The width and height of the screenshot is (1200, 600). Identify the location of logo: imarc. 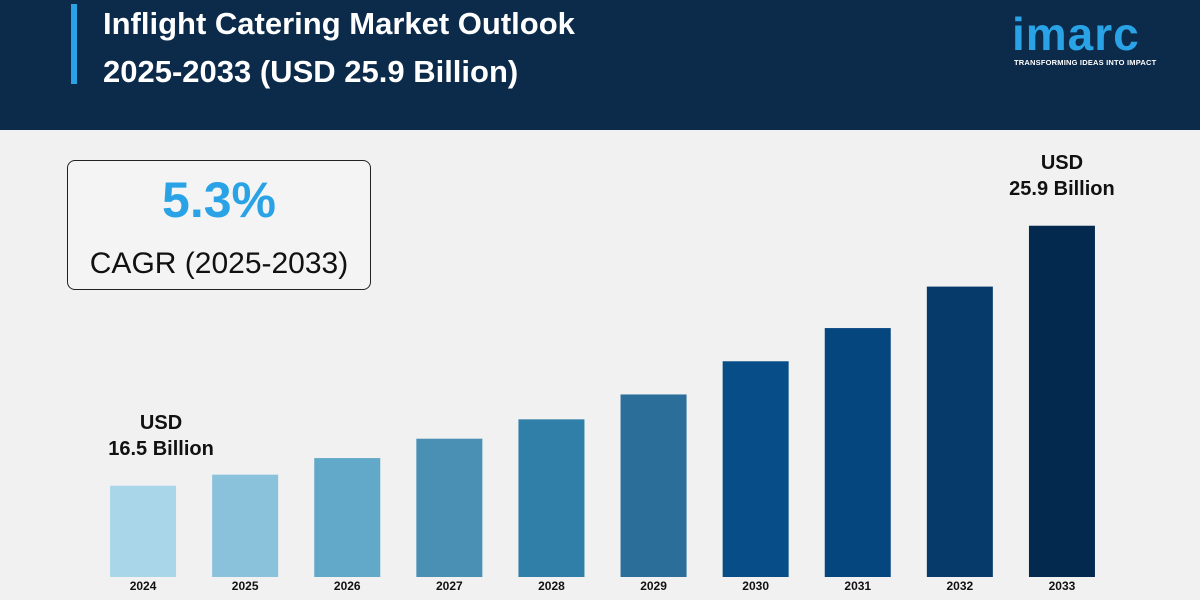
(1076, 34).